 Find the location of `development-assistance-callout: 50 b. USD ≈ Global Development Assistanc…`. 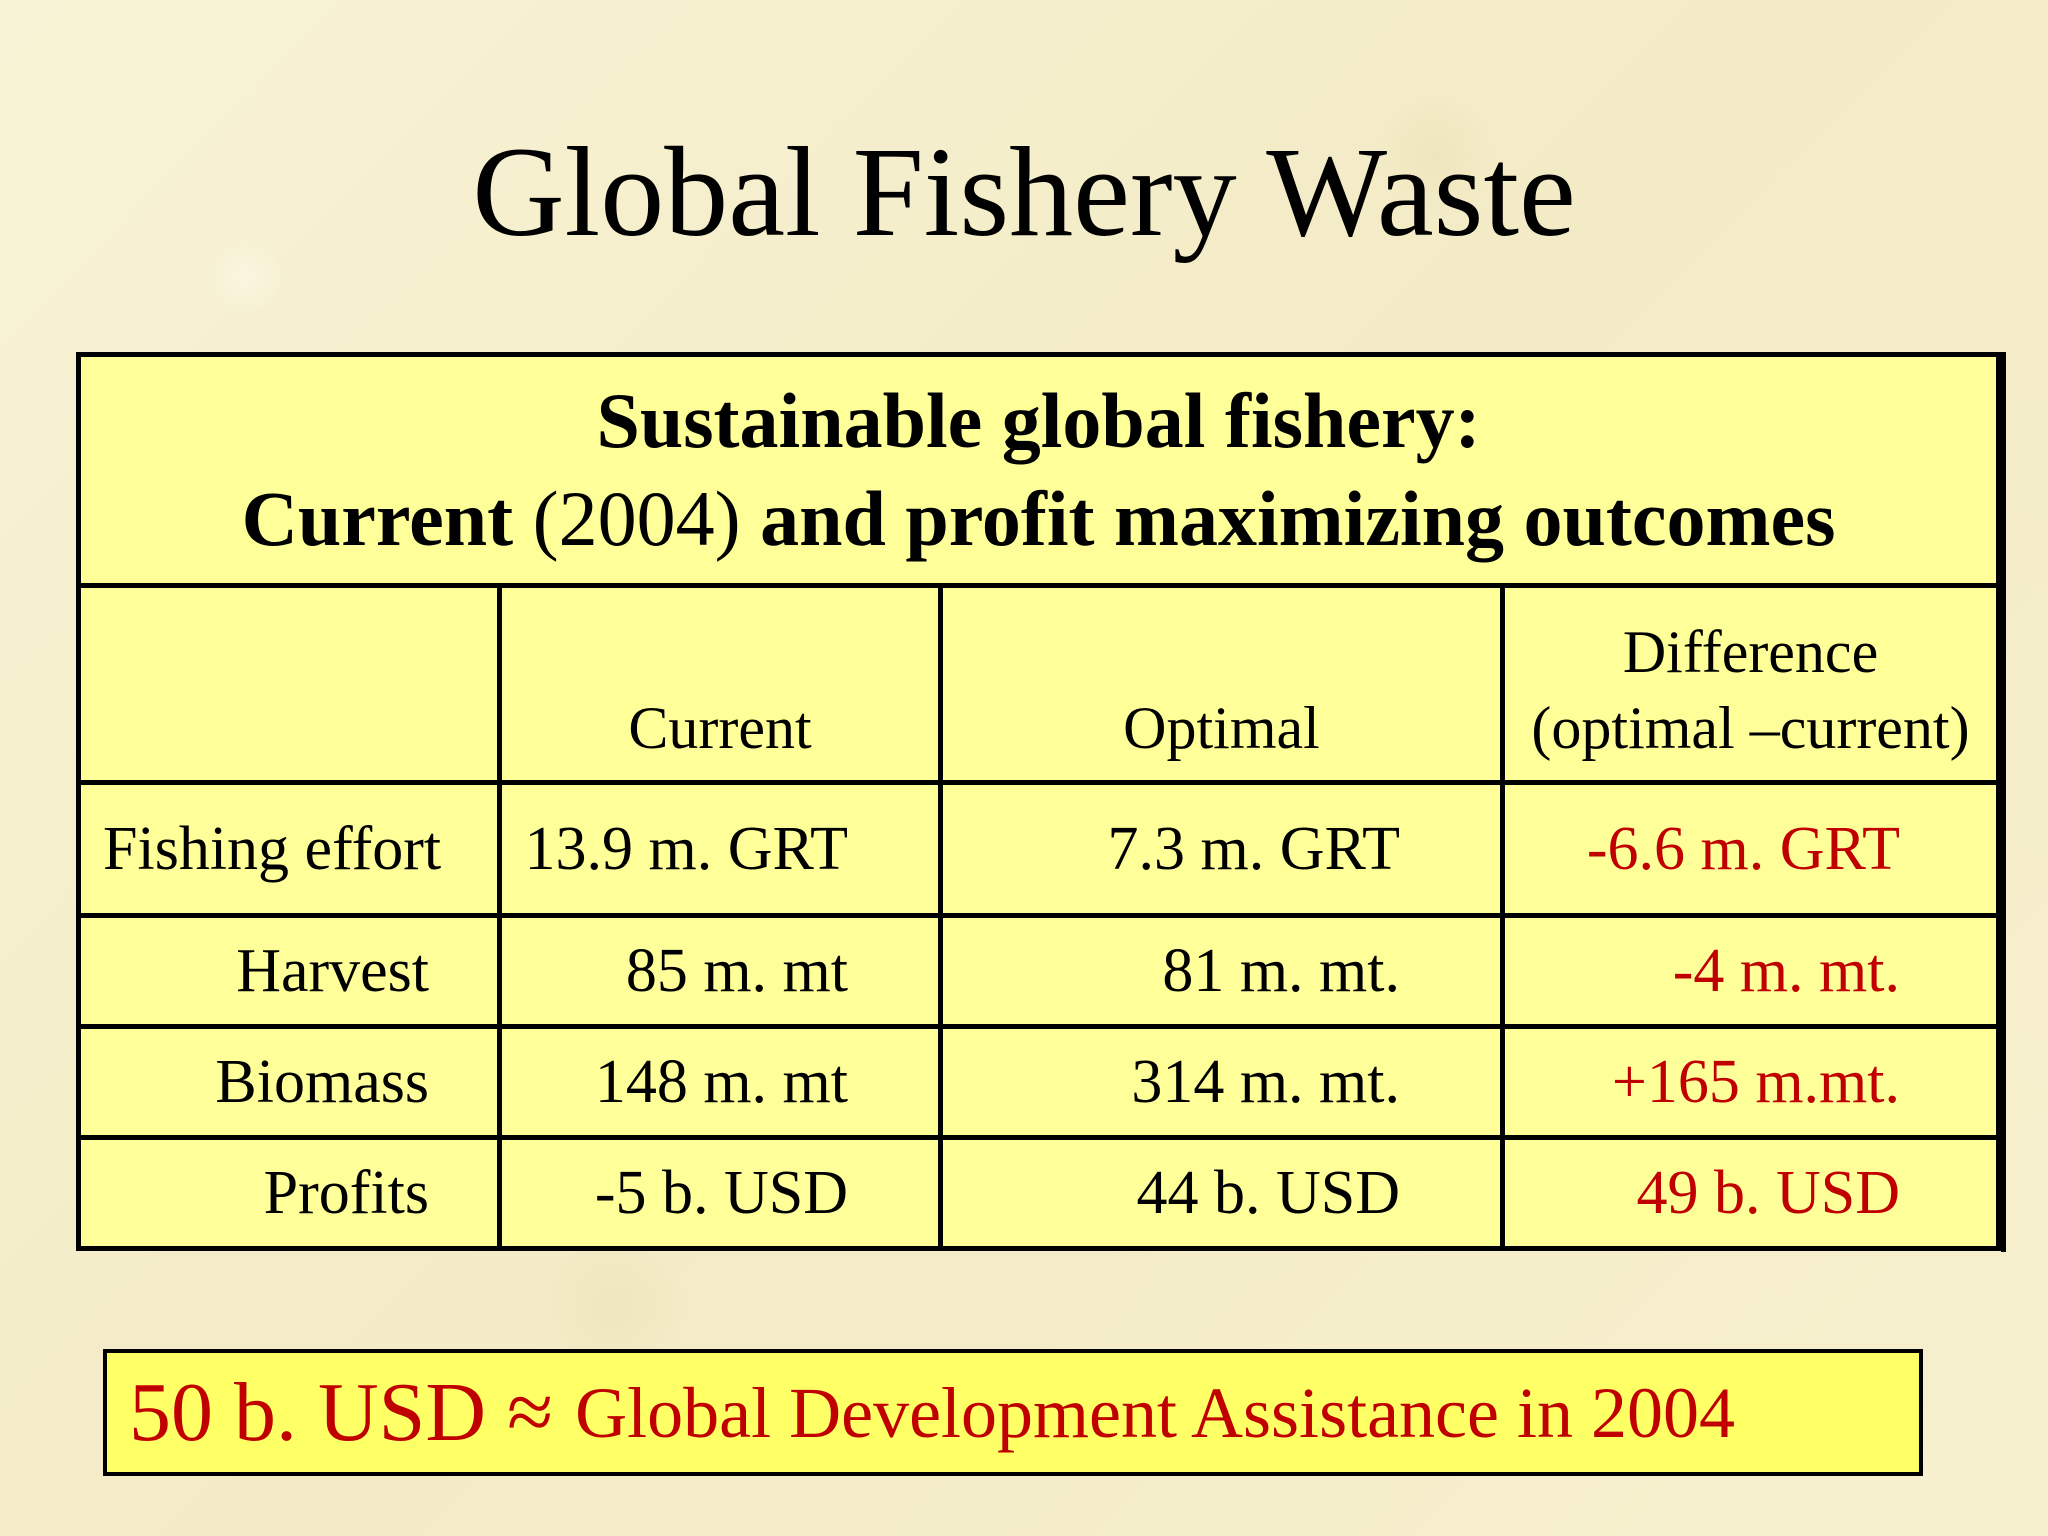

development-assistance-callout: 50 b. USD ≈ Global Development Assistanc… is located at coordinates (1013, 1412).